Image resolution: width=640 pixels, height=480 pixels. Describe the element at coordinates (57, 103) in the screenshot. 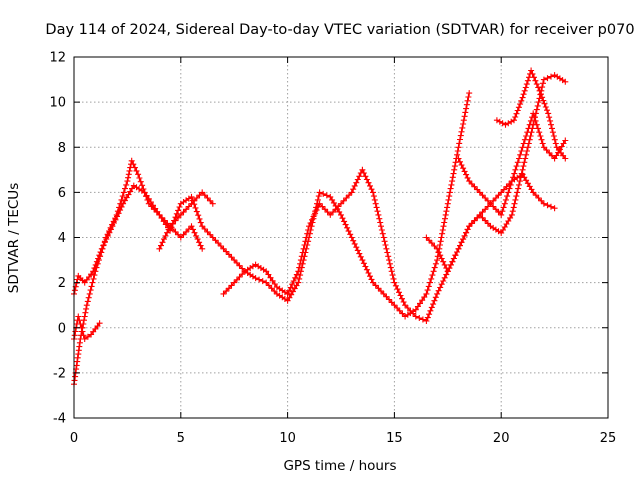

I see `y-tick-label-7: 10` at that location.